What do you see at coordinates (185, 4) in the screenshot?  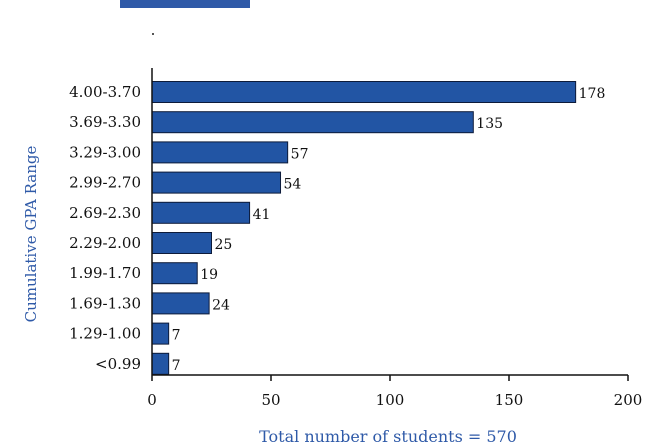 I see `cropped-title-fragment` at bounding box center [185, 4].